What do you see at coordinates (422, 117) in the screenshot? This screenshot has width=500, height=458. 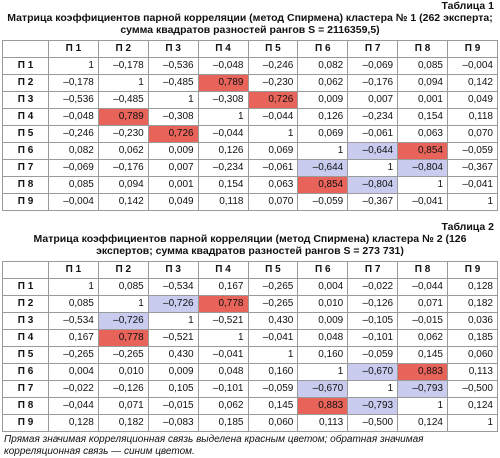 I see `table-cell: 0,154` at bounding box center [422, 117].